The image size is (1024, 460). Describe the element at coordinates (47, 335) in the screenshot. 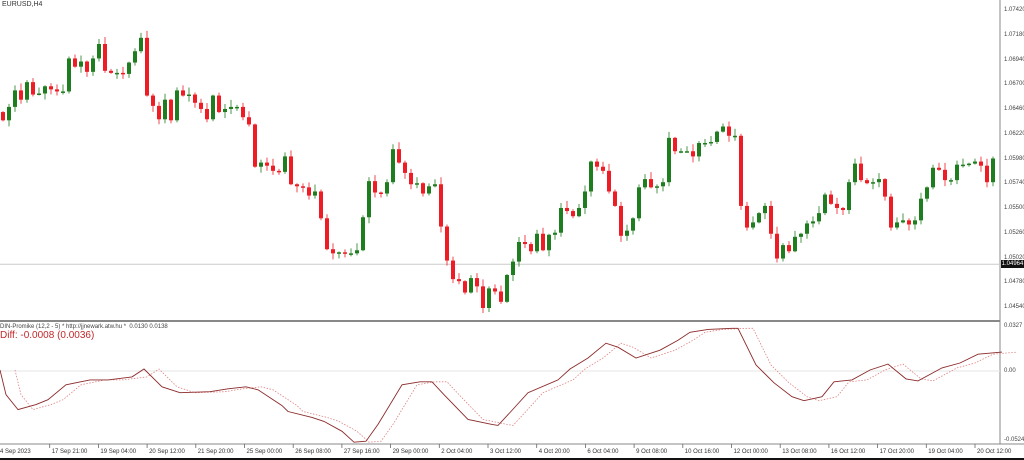

I see `indicator-diff-label: Diff: -0.0008 (0.0036)` at that location.